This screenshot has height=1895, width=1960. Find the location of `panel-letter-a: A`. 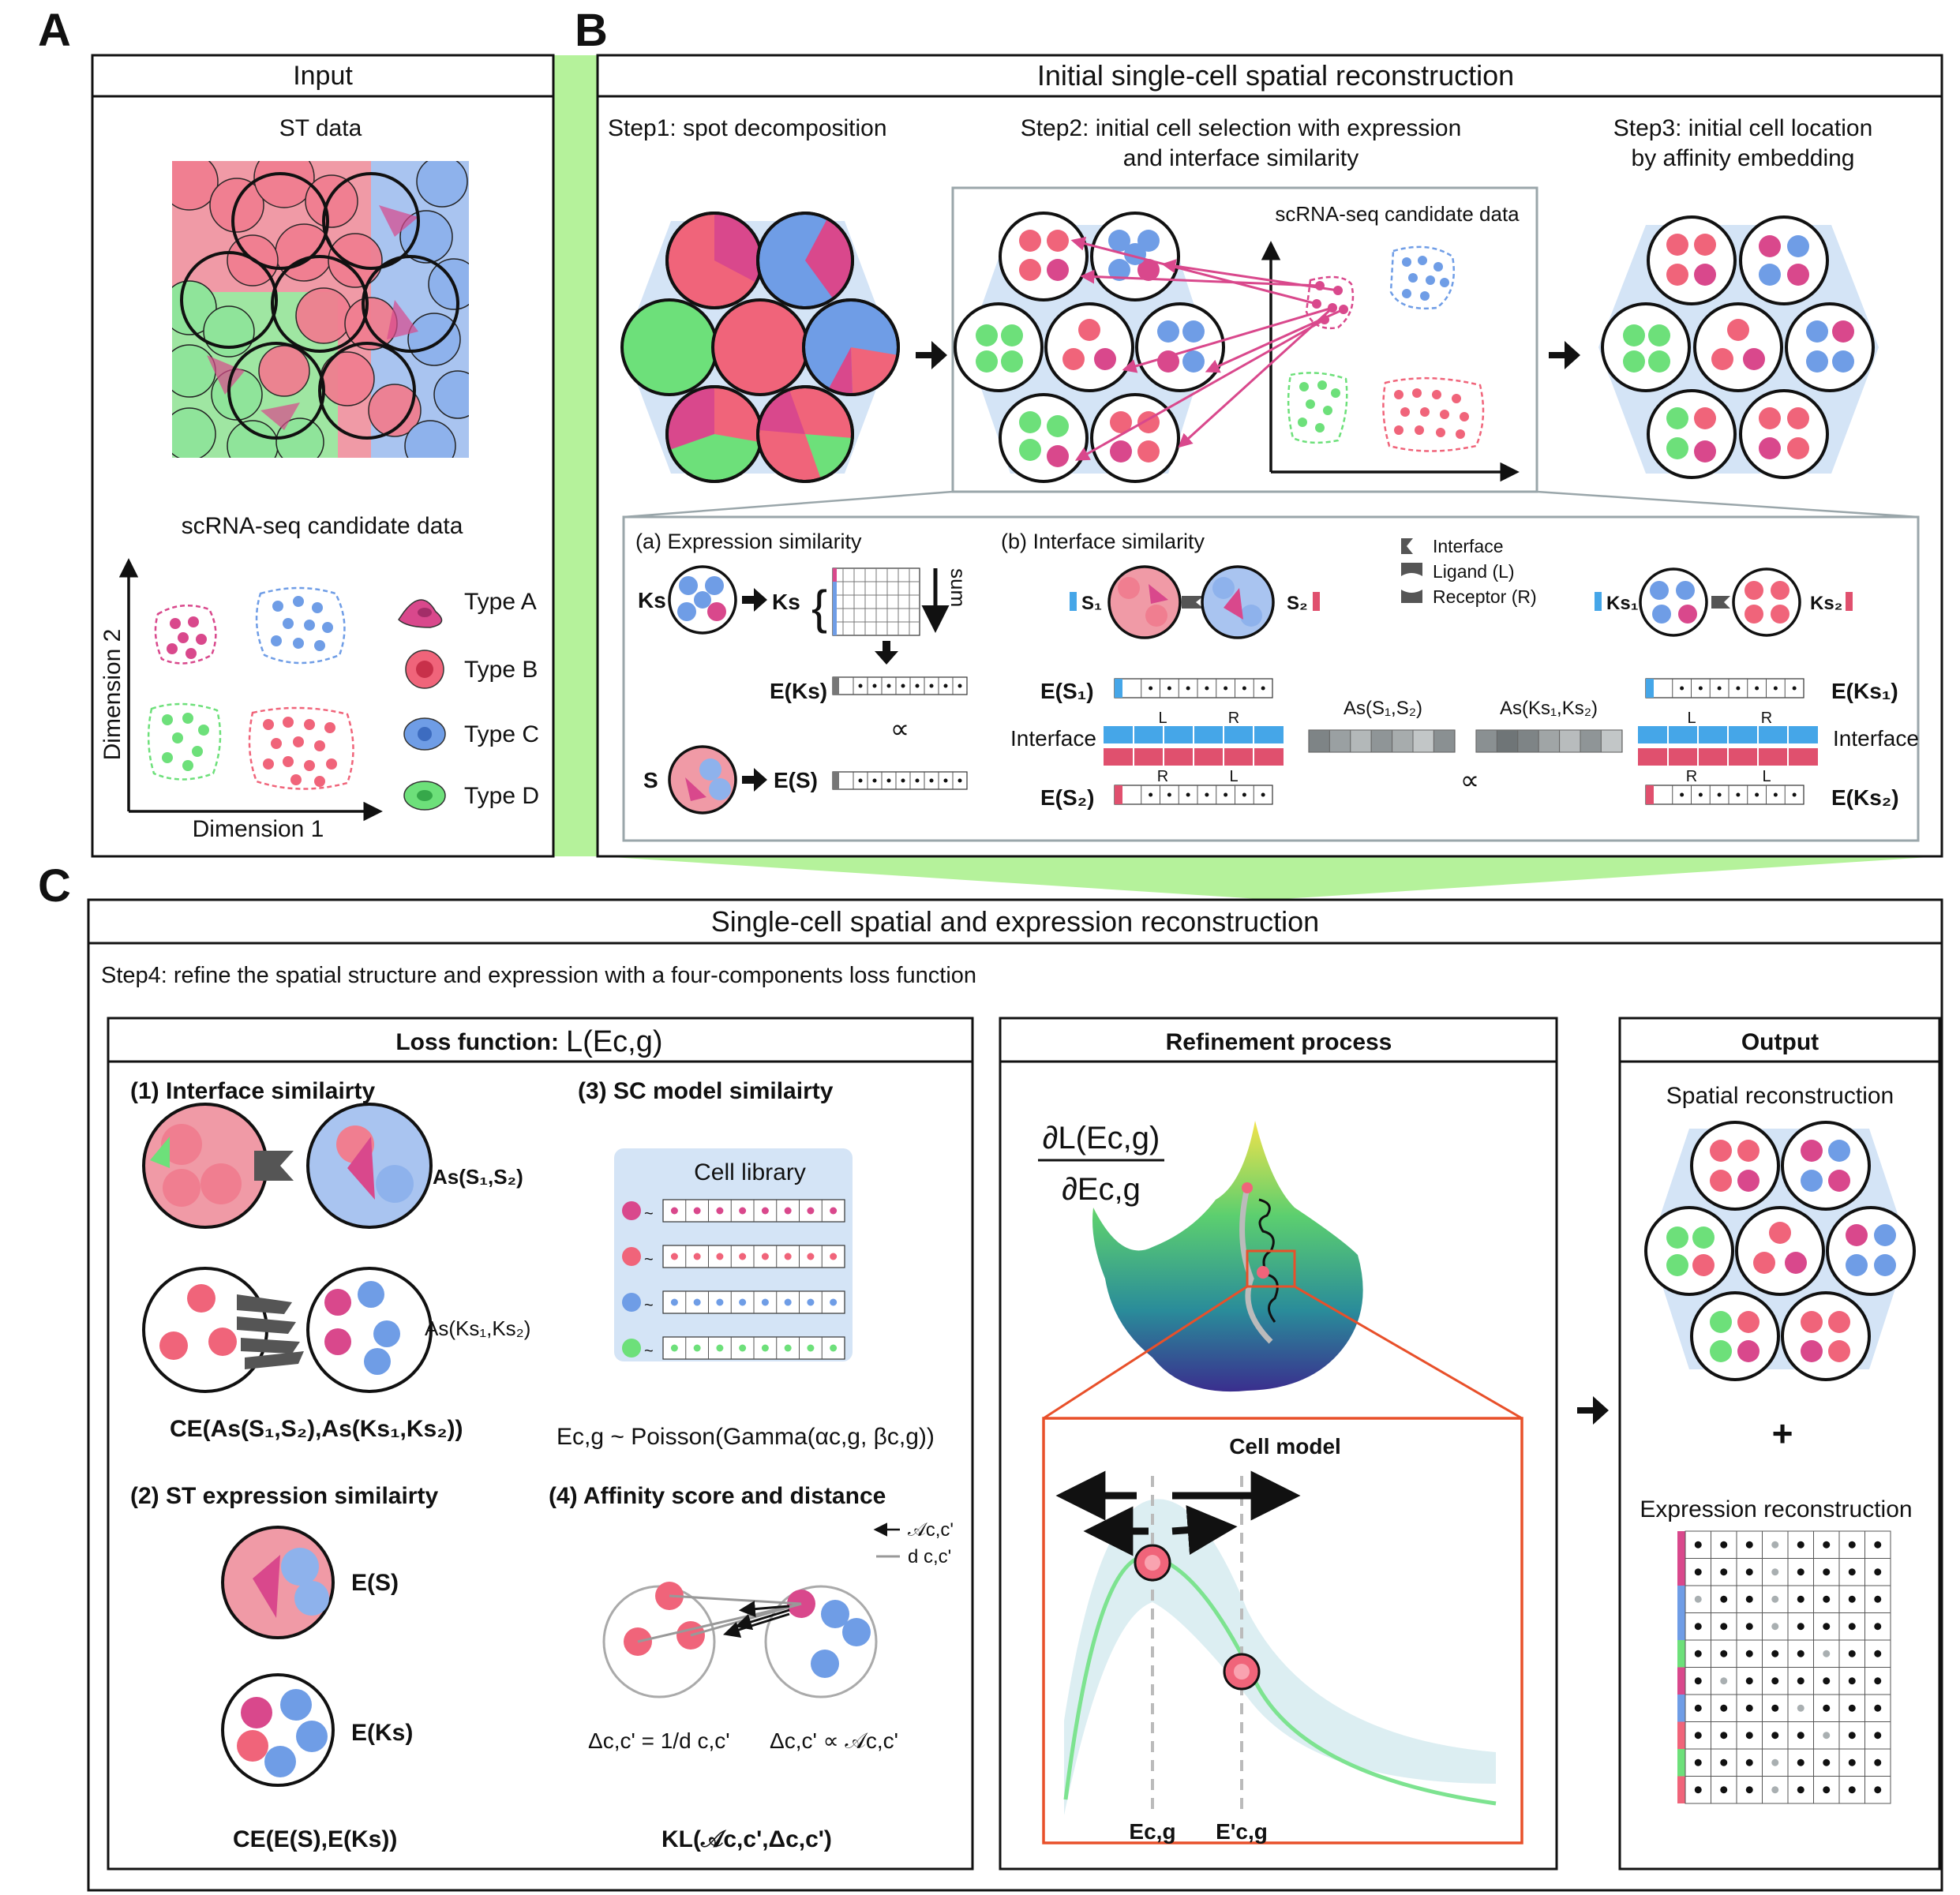

panel-letter-a: A is located at coordinates (55, 30).